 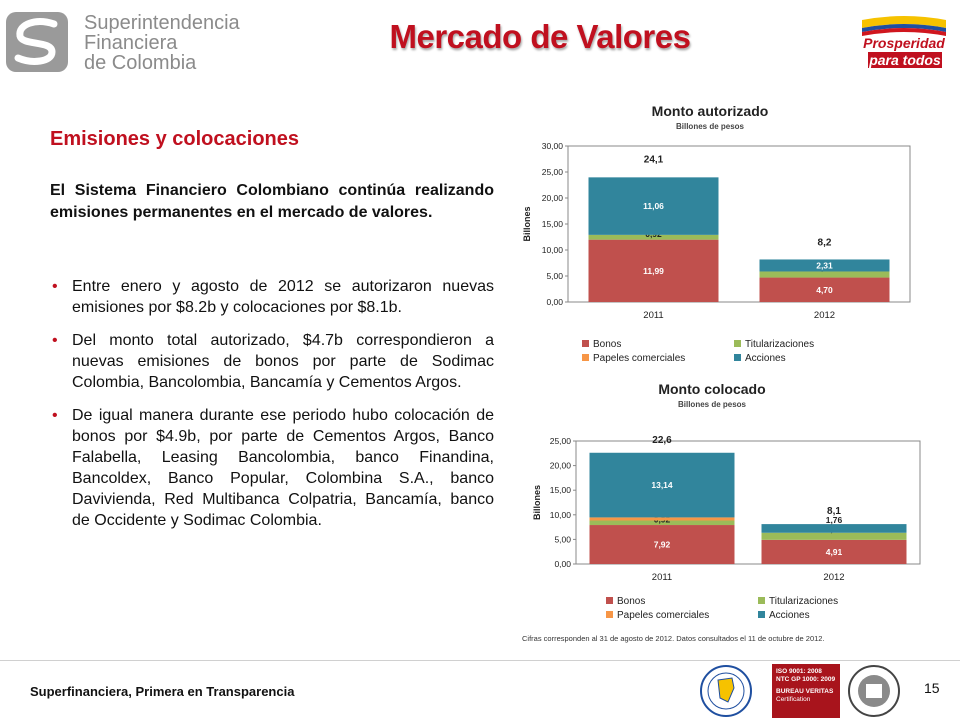 What do you see at coordinates (748, 502) in the screenshot?
I see `plot-area` at bounding box center [748, 502].